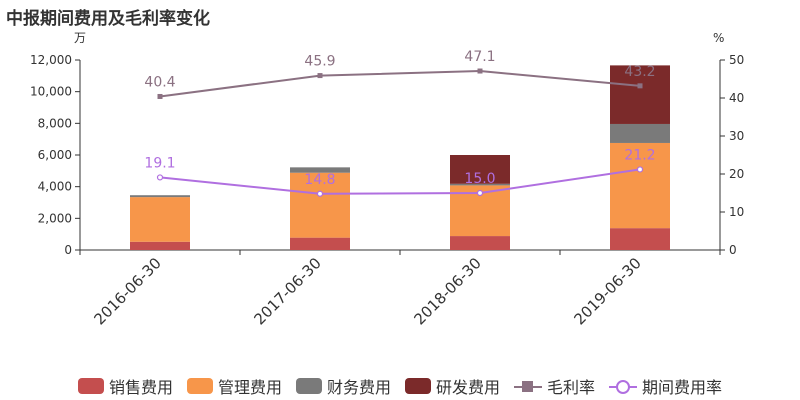 This screenshot has width=800, height=400. What do you see at coordinates (528, 386) in the screenshot?
I see `legend-line-square-icon` at bounding box center [528, 386].